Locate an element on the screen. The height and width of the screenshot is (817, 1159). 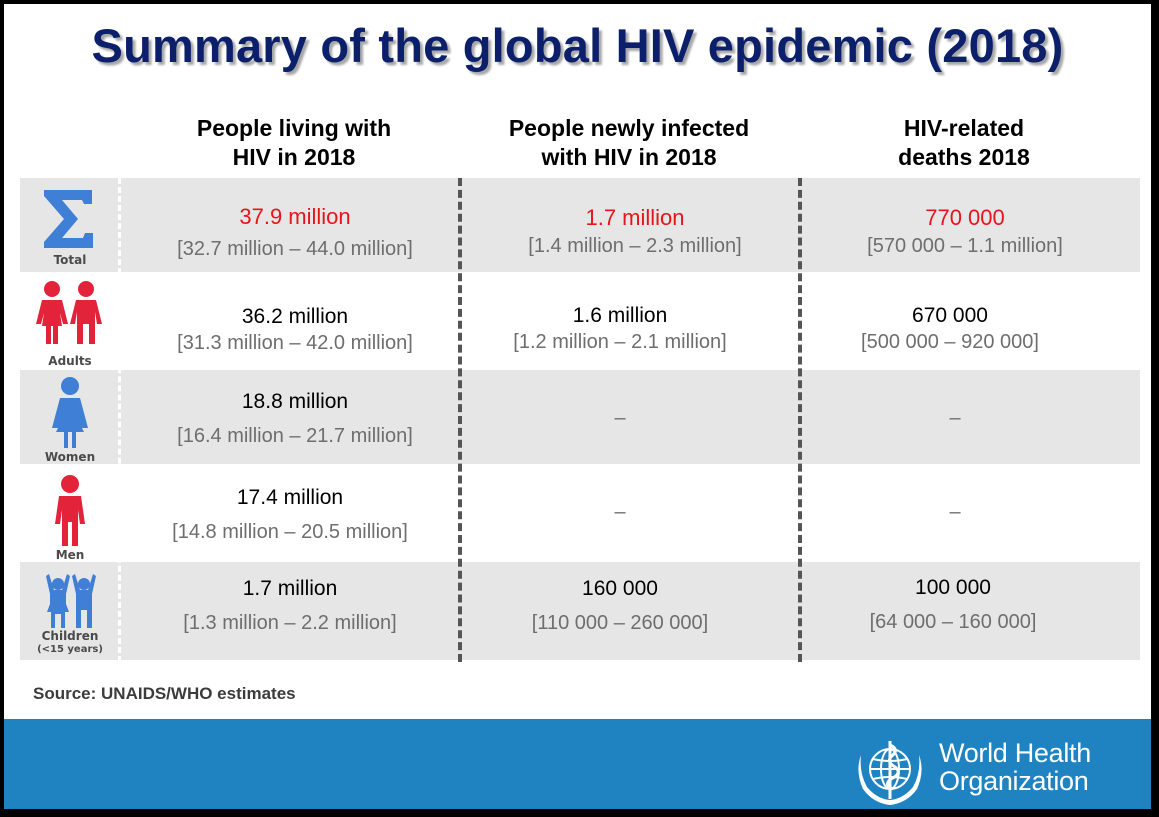
range: [570 000 – 1.1 million] is located at coordinates (965, 246).